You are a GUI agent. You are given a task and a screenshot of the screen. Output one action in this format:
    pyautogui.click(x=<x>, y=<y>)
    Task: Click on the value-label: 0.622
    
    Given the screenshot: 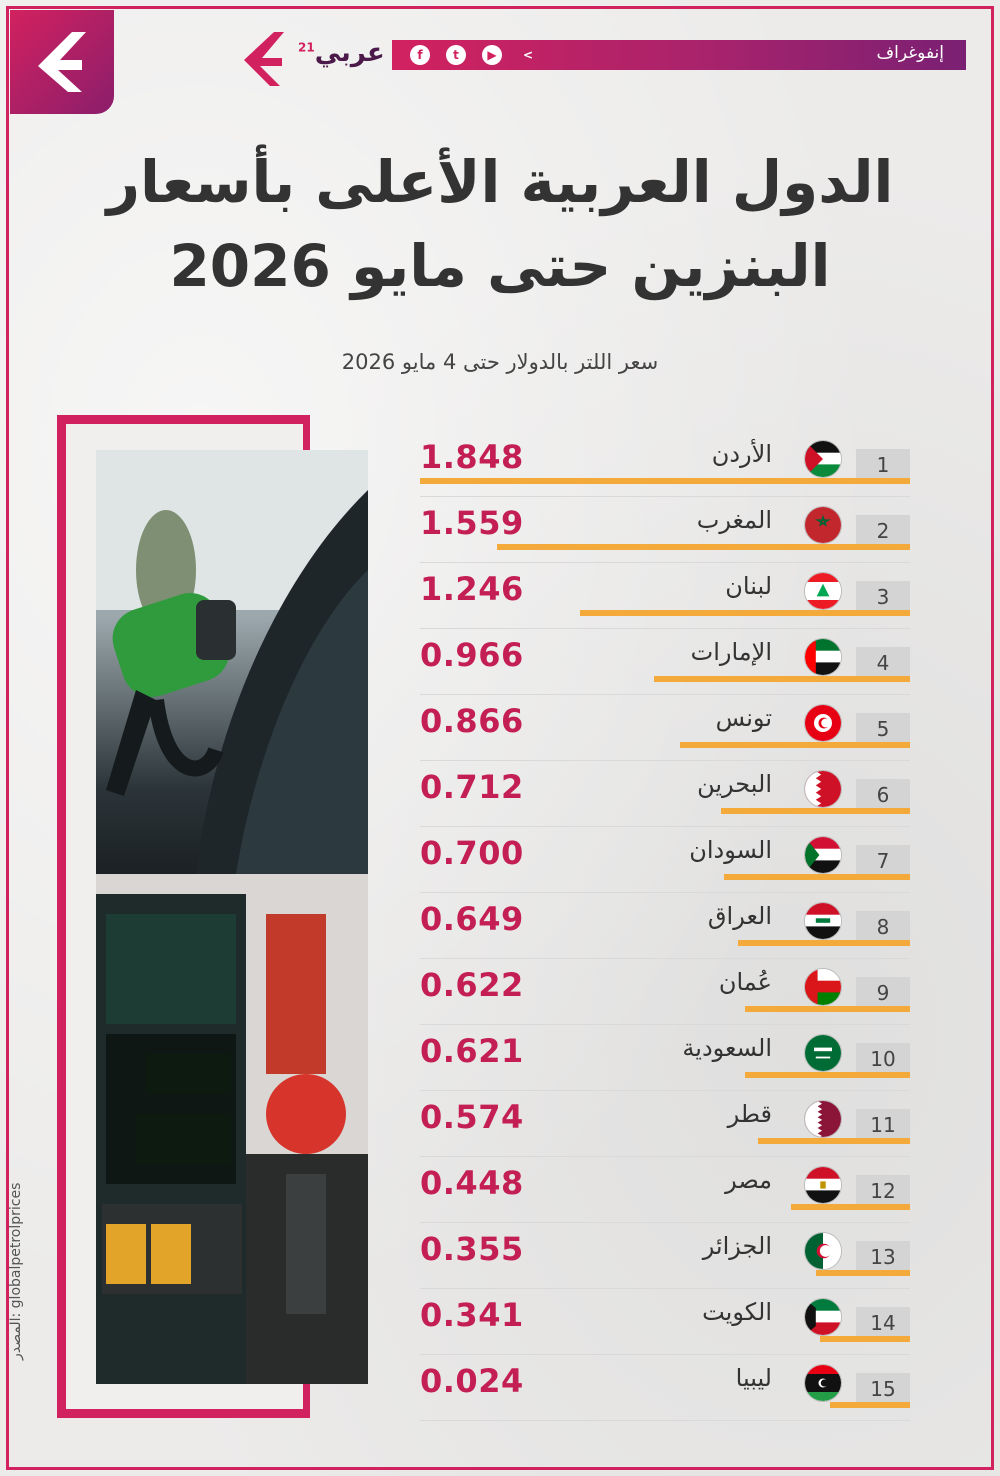 What is the action you would take?
    pyautogui.click(x=472, y=985)
    